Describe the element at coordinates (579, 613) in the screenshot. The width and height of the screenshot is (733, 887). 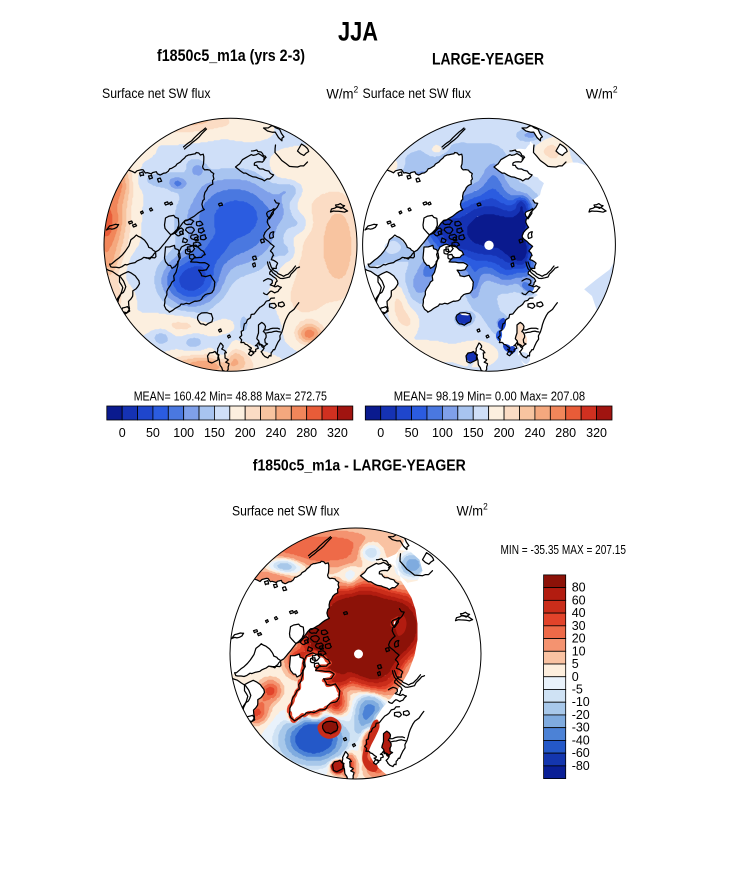
I see `svg-text: 40` at that location.